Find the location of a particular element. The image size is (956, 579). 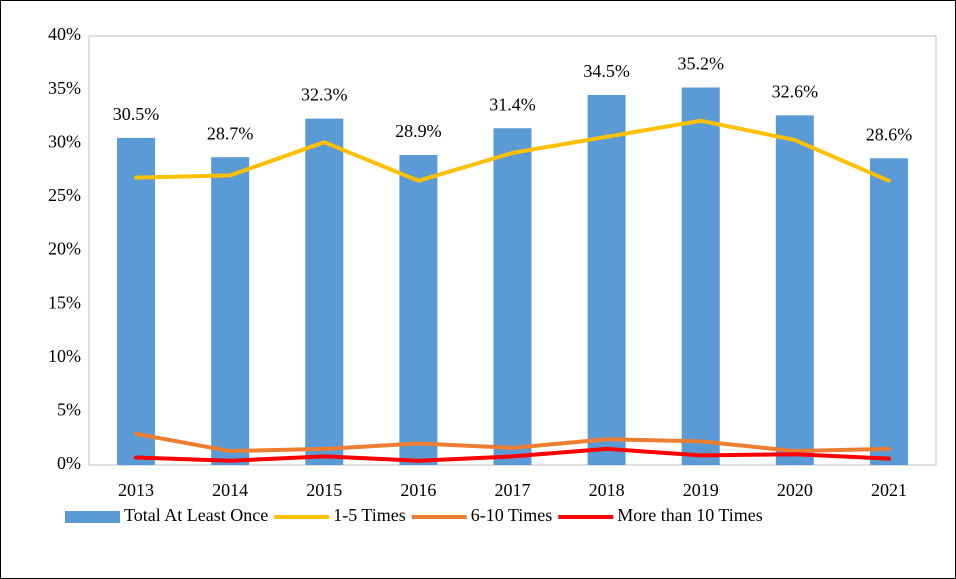

data-label: 32.3% is located at coordinates (324, 95).